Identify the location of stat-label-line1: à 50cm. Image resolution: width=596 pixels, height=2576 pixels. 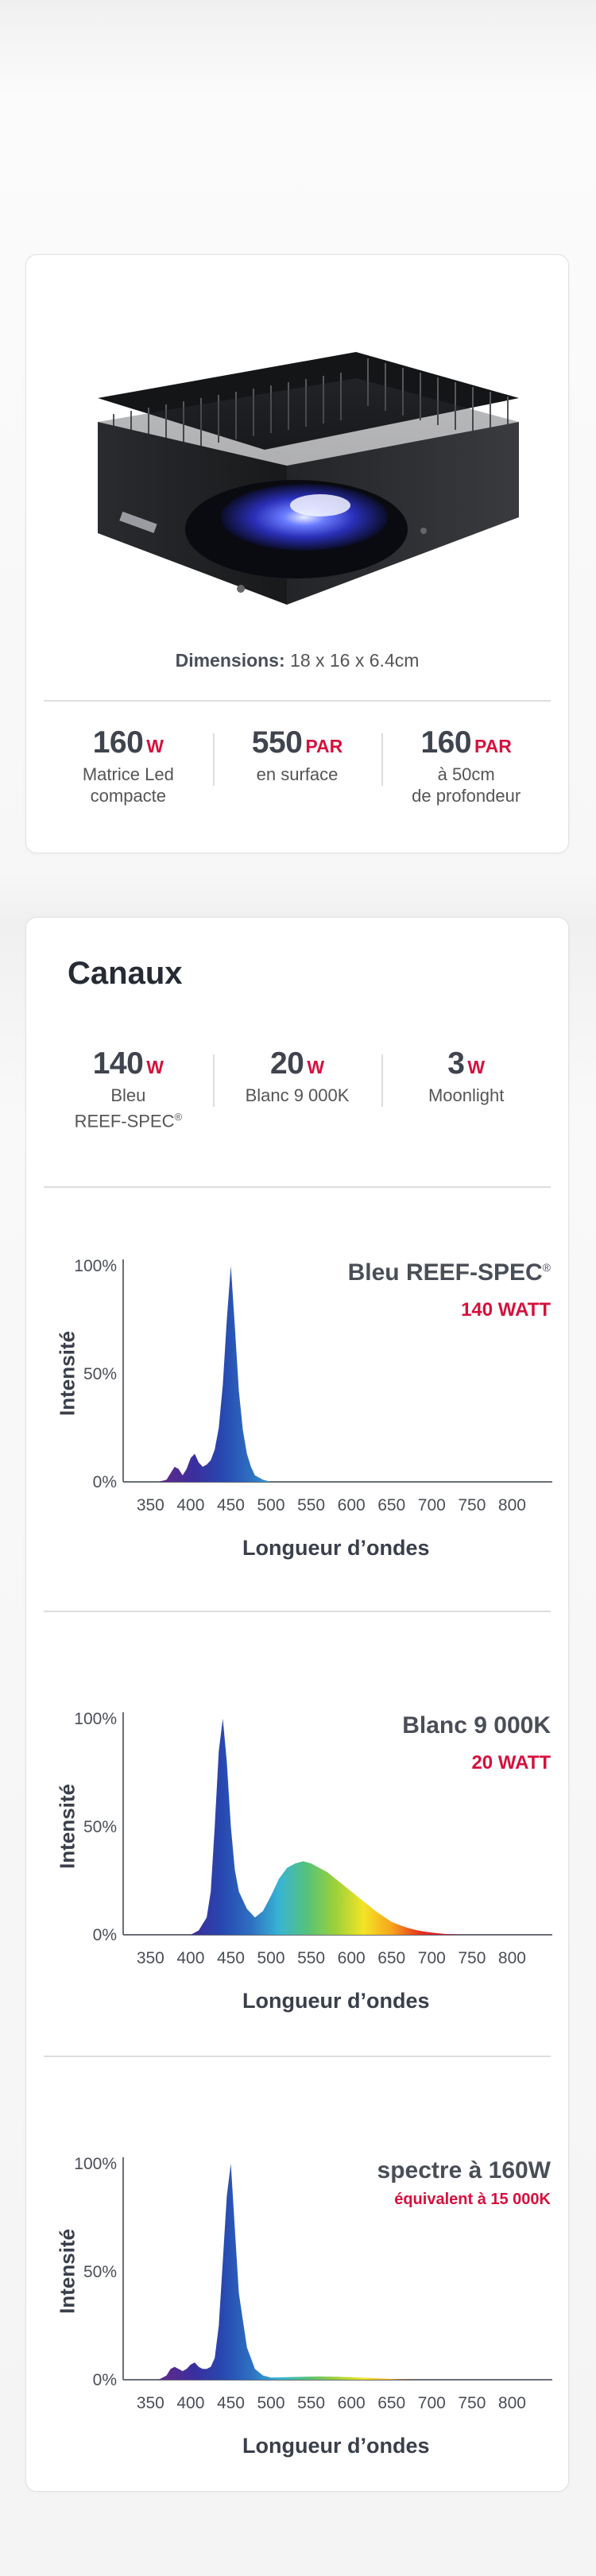
(466, 774).